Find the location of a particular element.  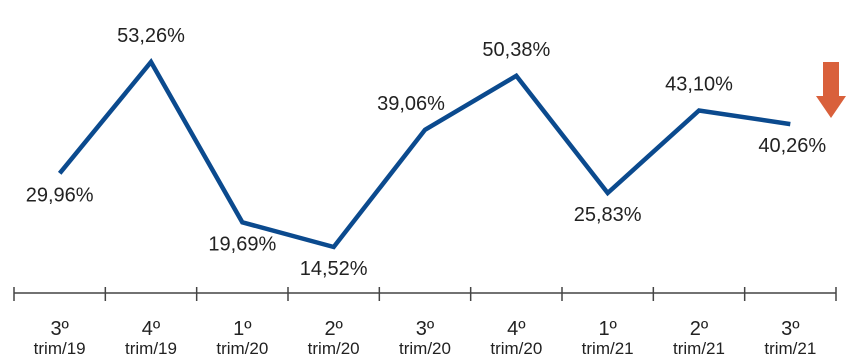

data-label: 53,26% is located at coordinates (151, 36).